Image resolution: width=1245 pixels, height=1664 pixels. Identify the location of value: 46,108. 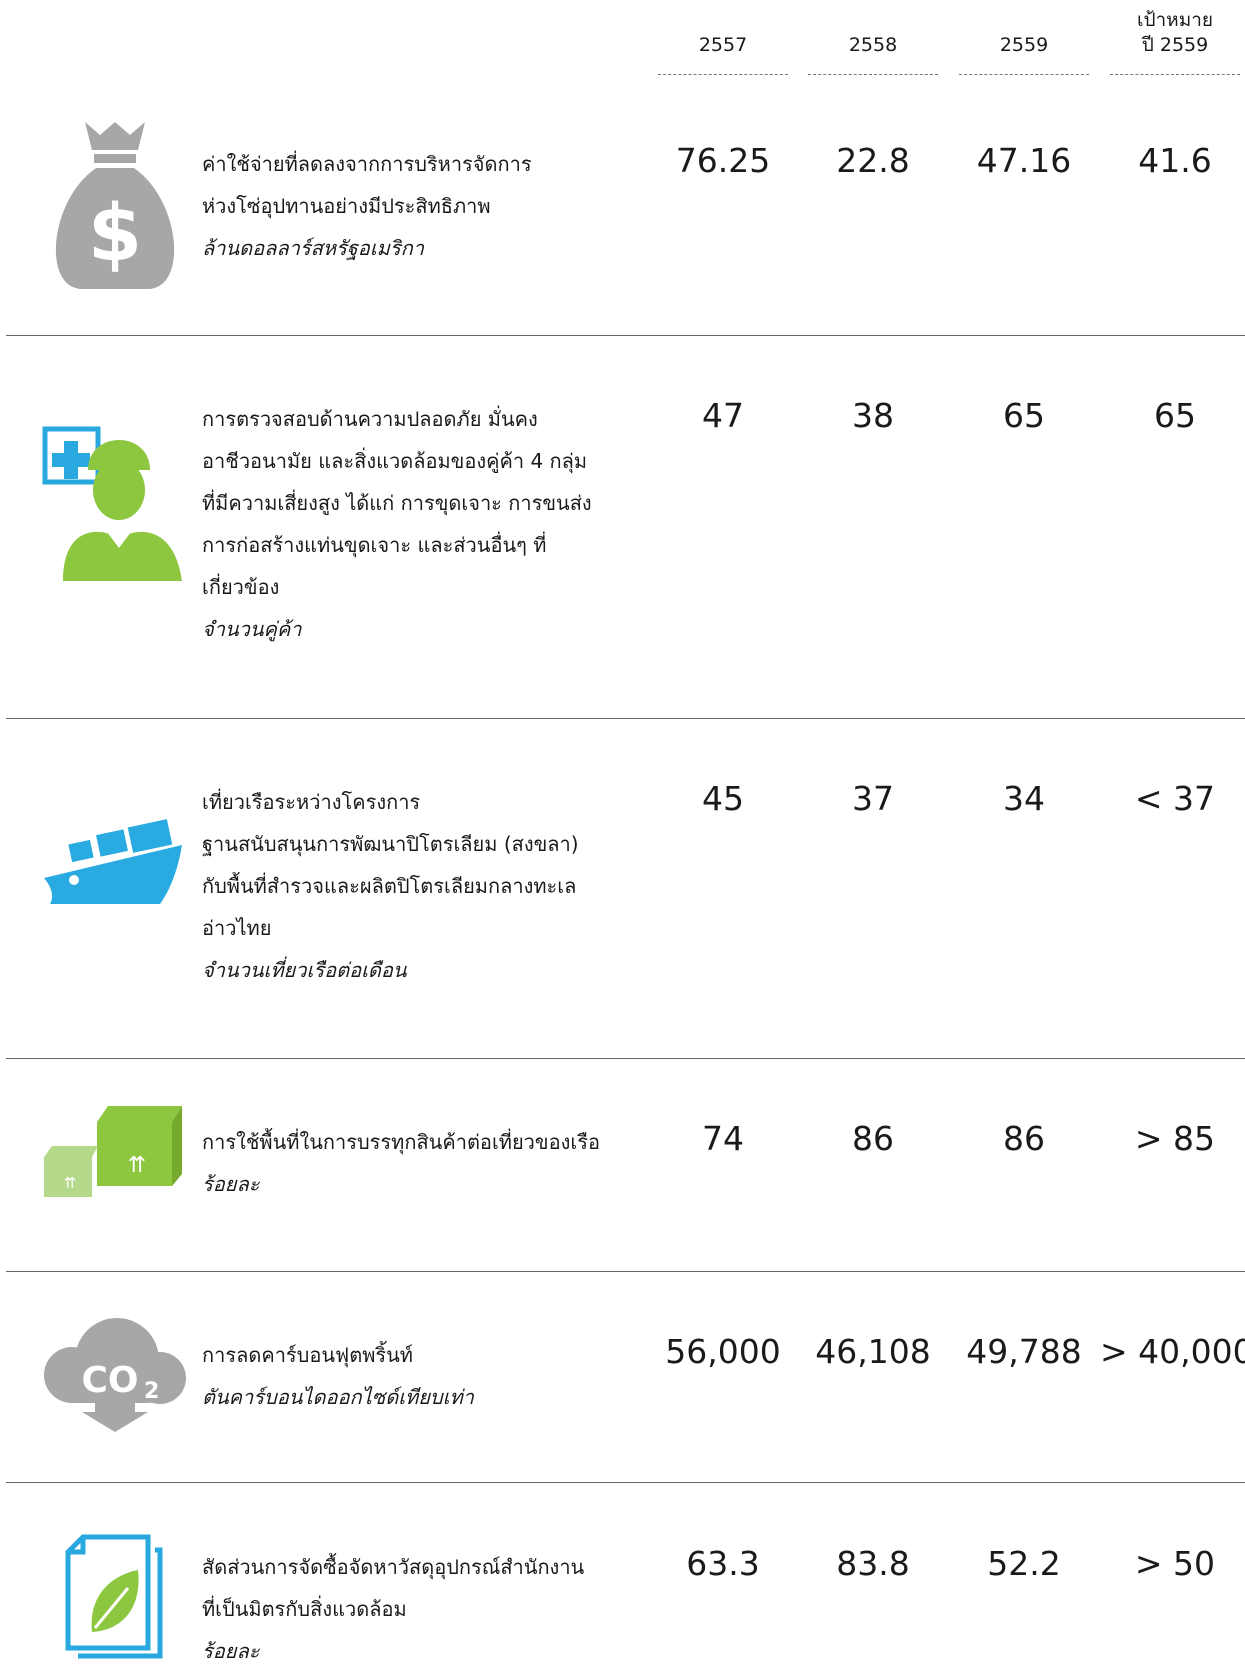
(873, 1351).